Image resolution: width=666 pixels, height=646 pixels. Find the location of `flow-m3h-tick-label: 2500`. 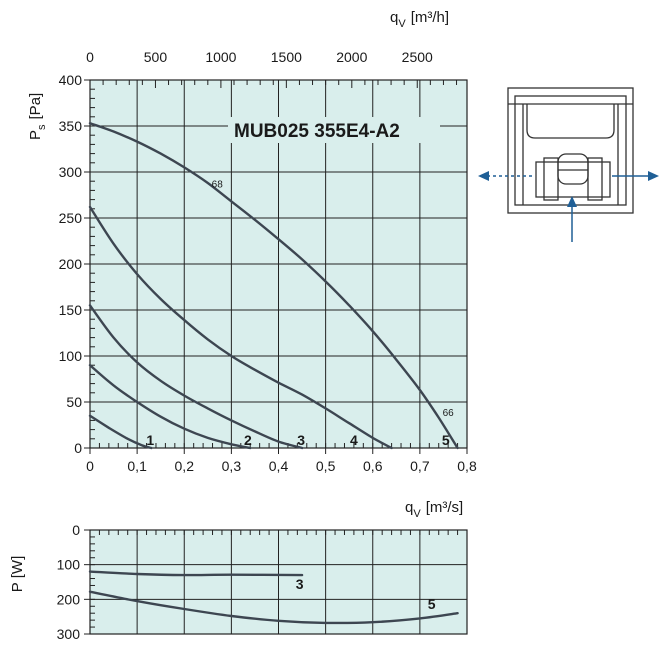

flow-m3h-tick-label: 2500 is located at coordinates (417, 57).